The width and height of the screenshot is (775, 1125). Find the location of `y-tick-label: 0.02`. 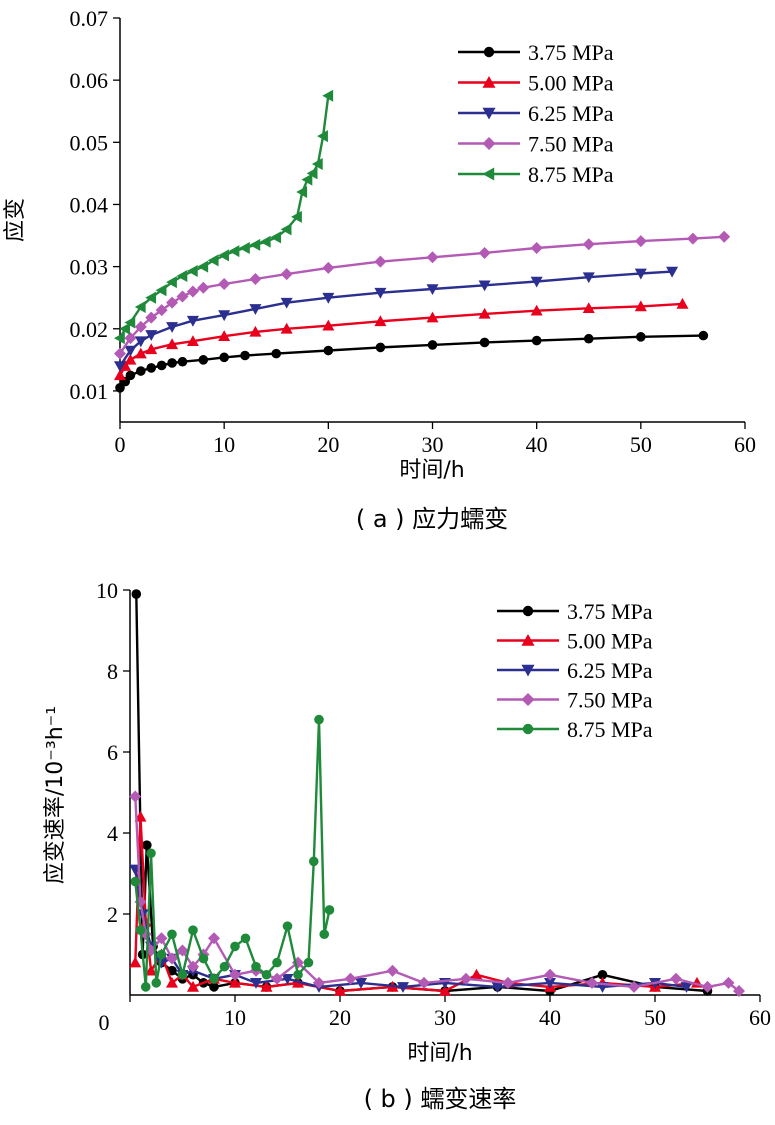

y-tick-label: 0.02 is located at coordinates (89, 329).